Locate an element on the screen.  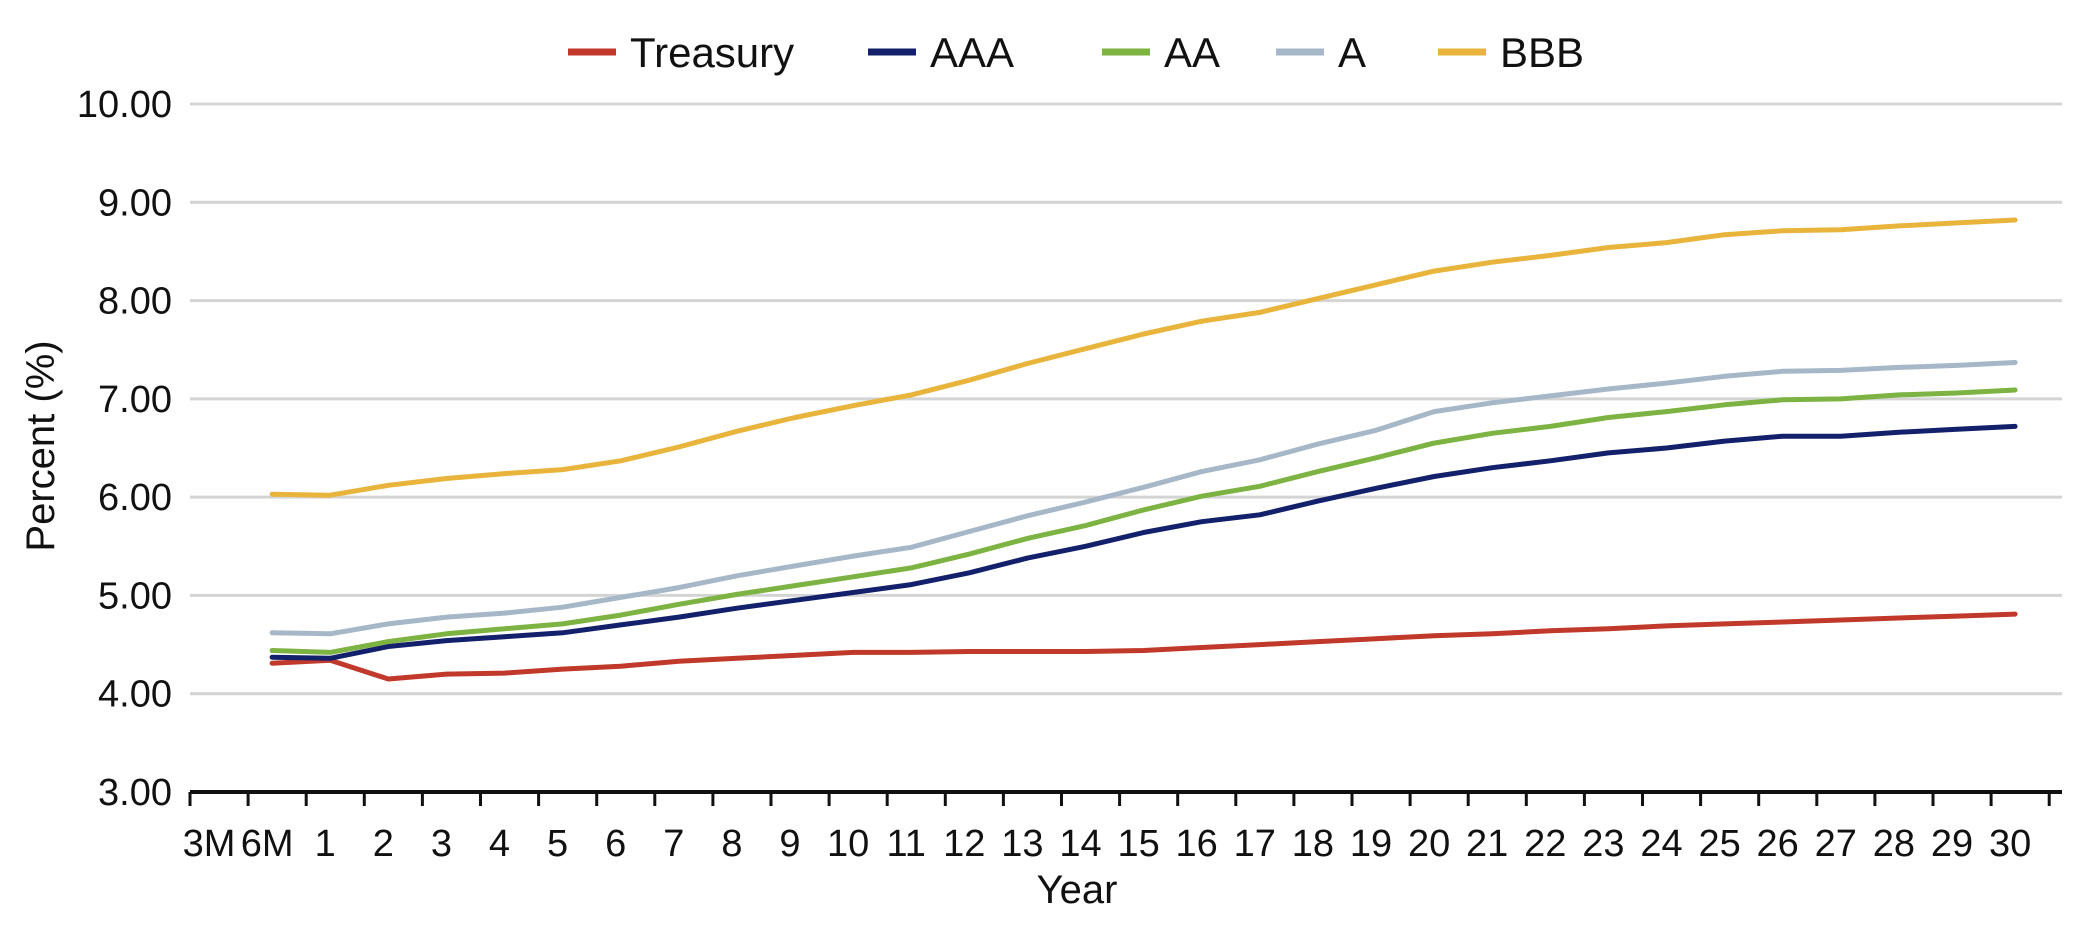
x-tick-label: 5 is located at coordinates (557, 844).